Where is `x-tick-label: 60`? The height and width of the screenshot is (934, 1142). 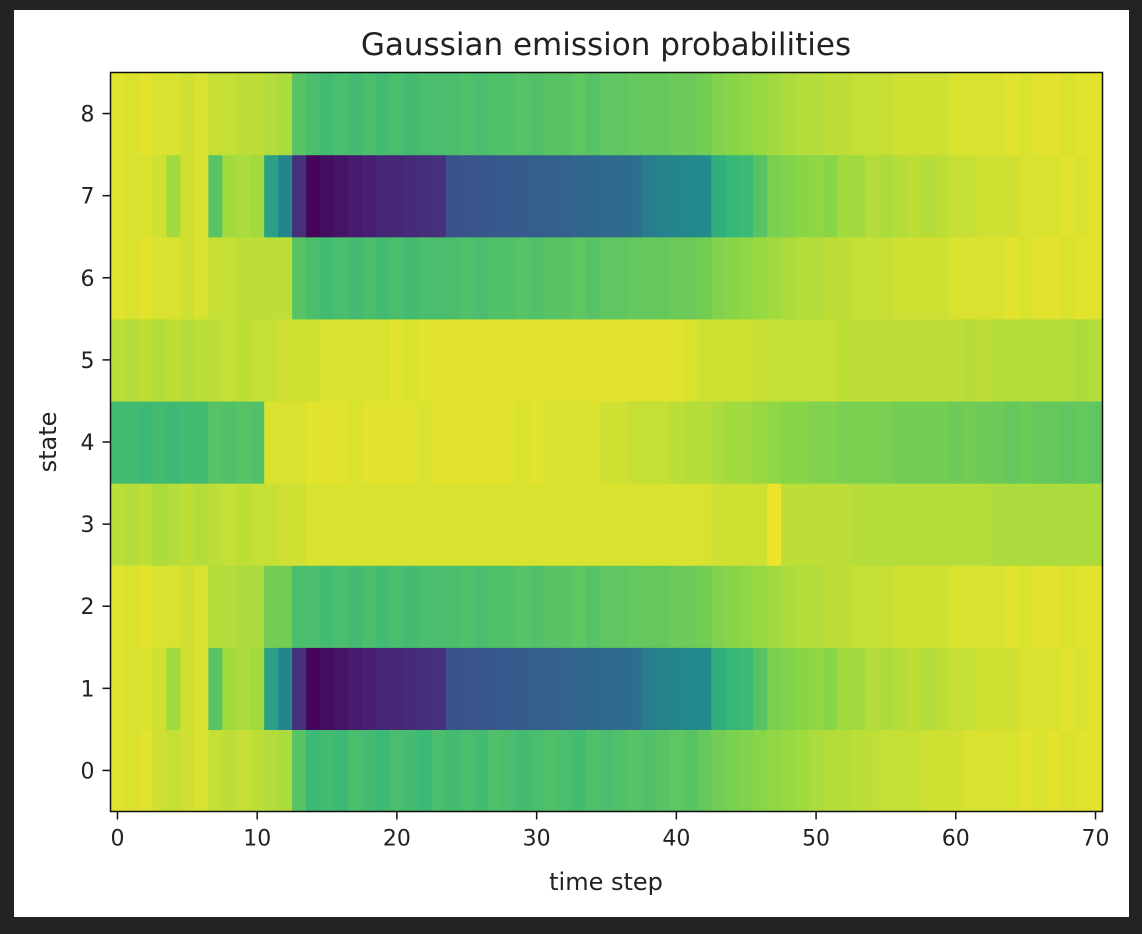
x-tick-label: 60 is located at coordinates (956, 839).